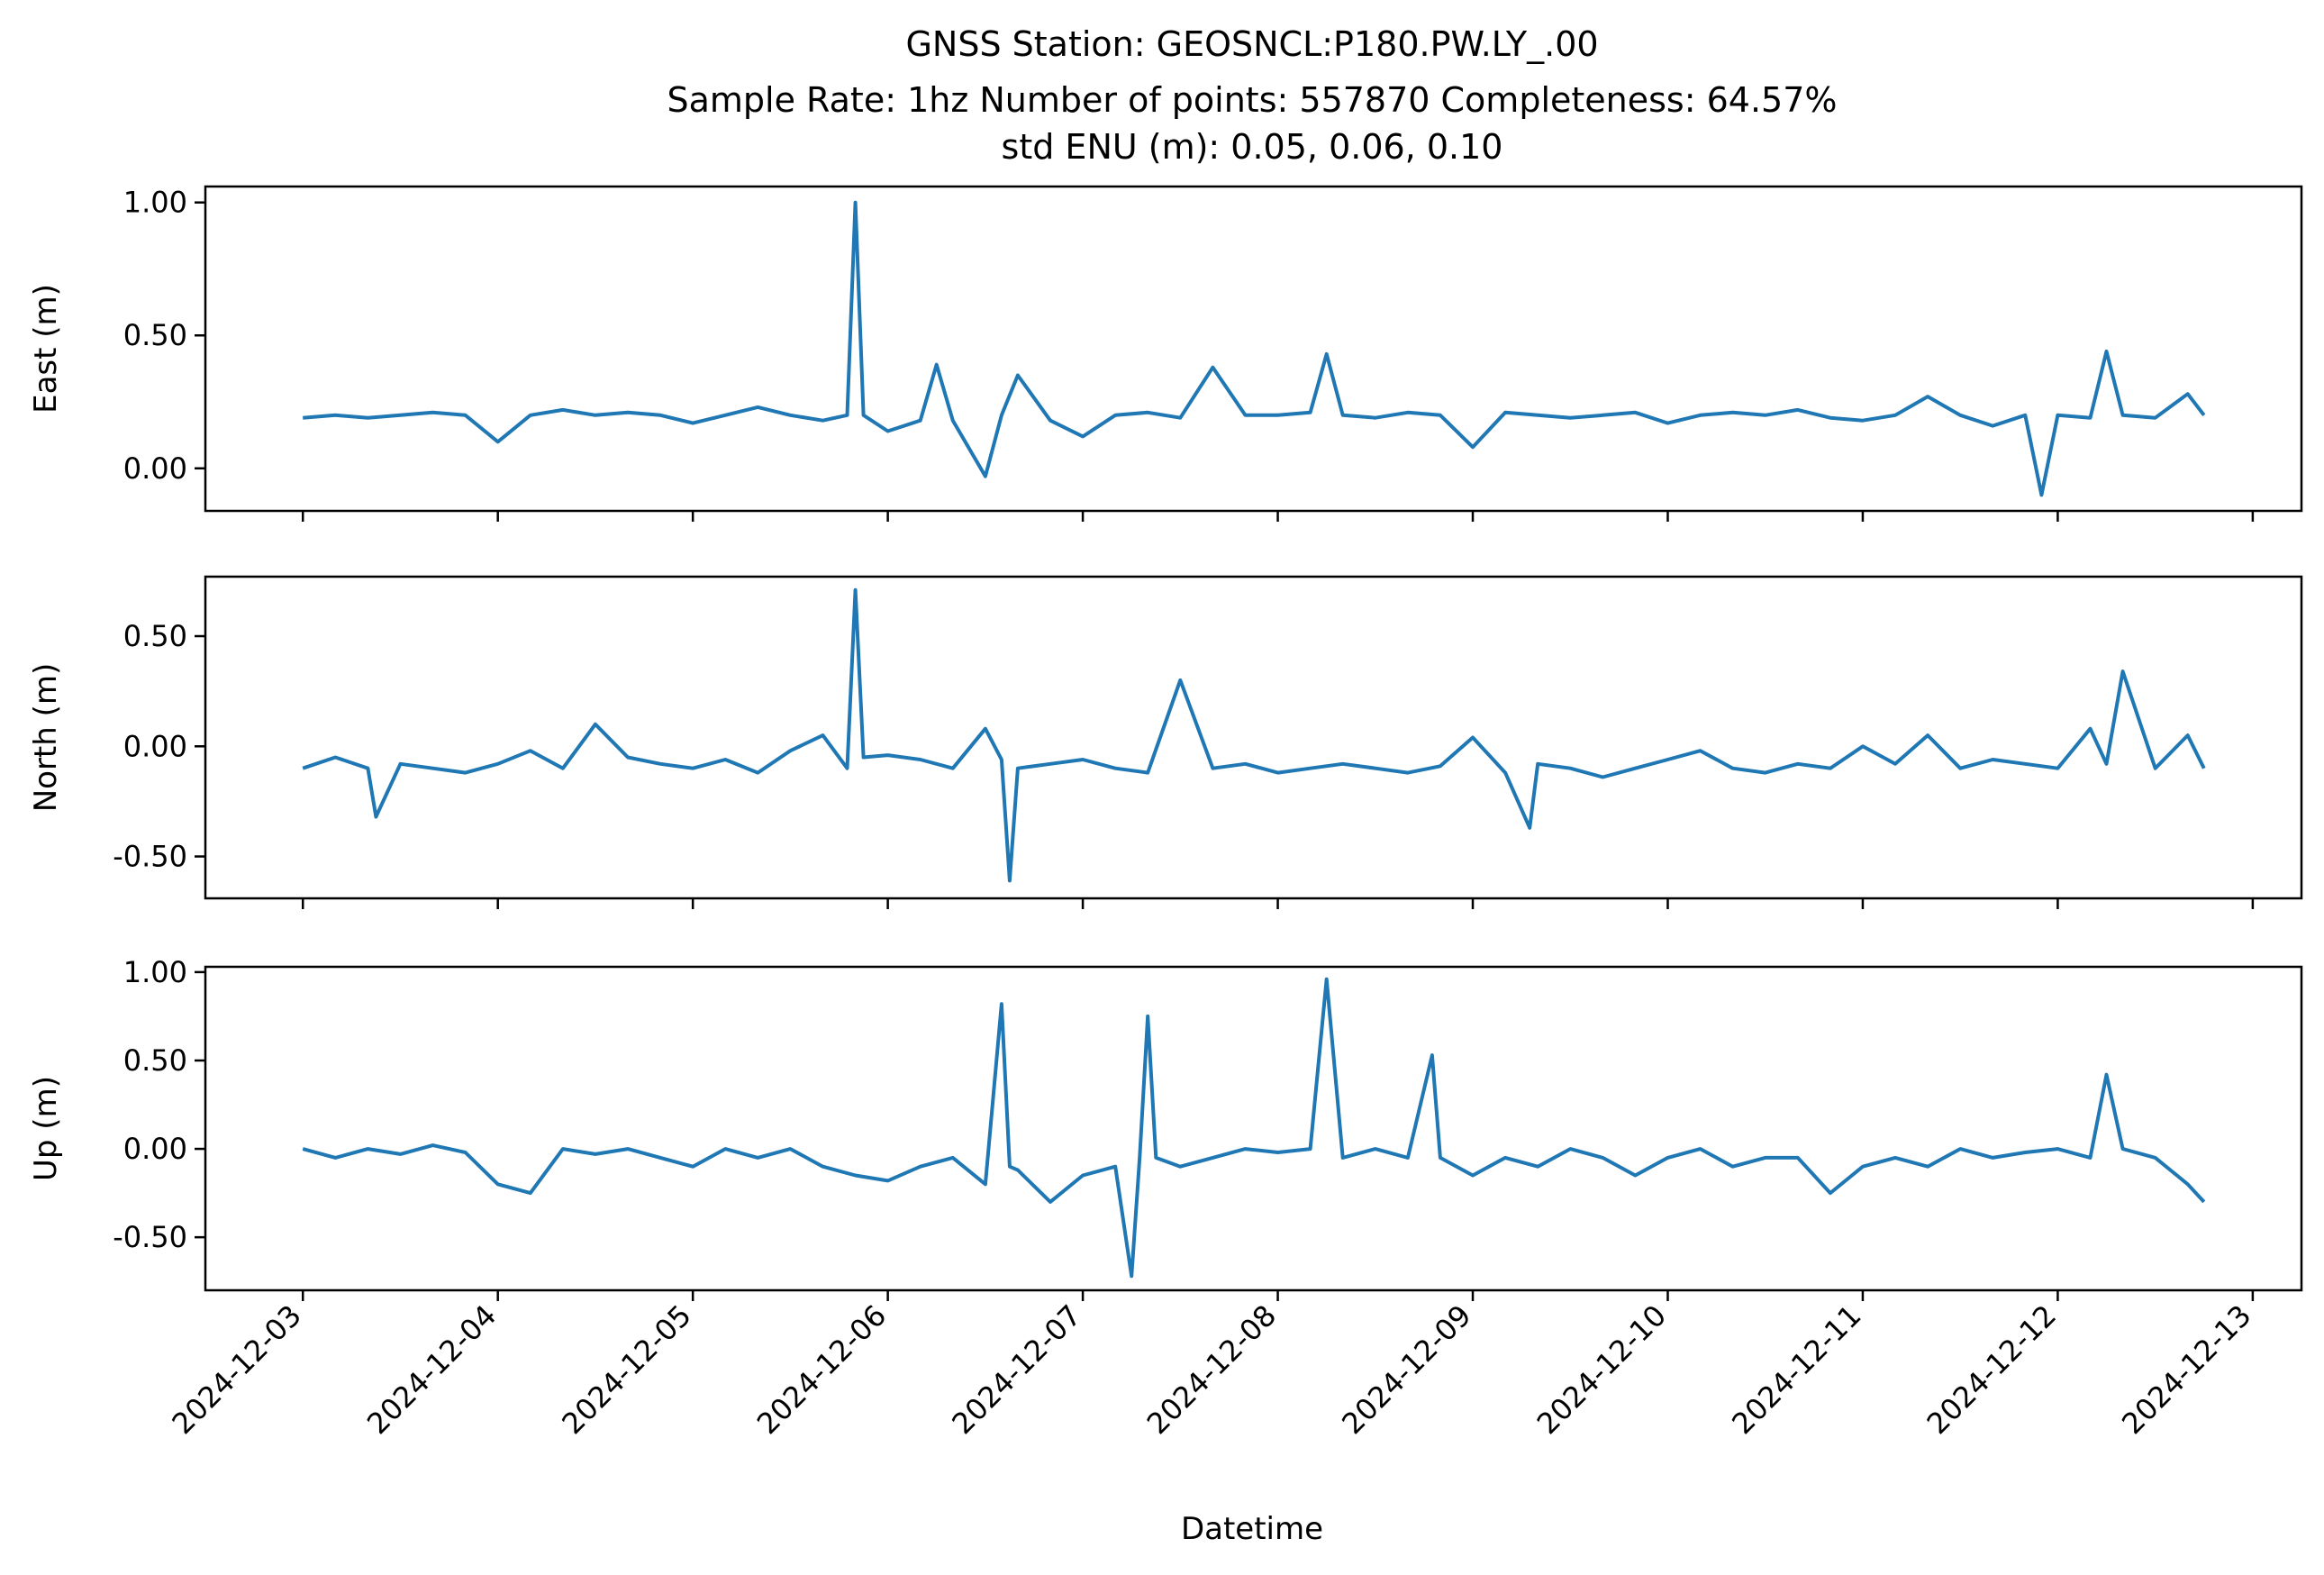 The height and width of the screenshot is (1575, 2324). Describe the element at coordinates (150, 857) in the screenshot. I see `north-y-tick-label: -0.50` at that location.